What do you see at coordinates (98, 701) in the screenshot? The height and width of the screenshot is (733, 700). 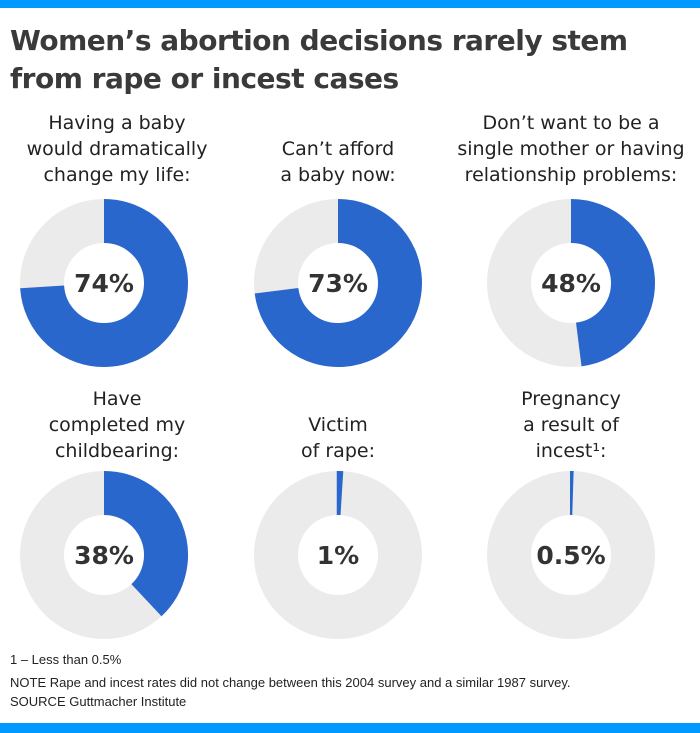 I see `source: SOURCE Guttmacher Institute` at bounding box center [98, 701].